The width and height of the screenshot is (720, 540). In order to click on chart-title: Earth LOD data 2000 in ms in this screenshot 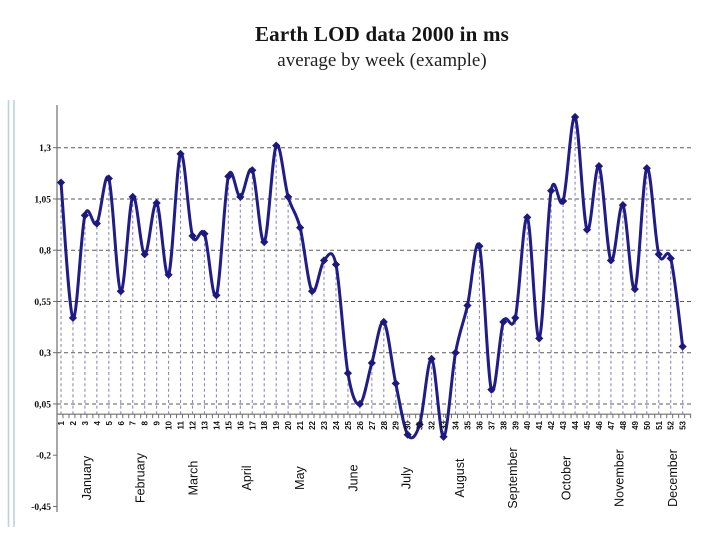, I will do `click(382, 34)`.